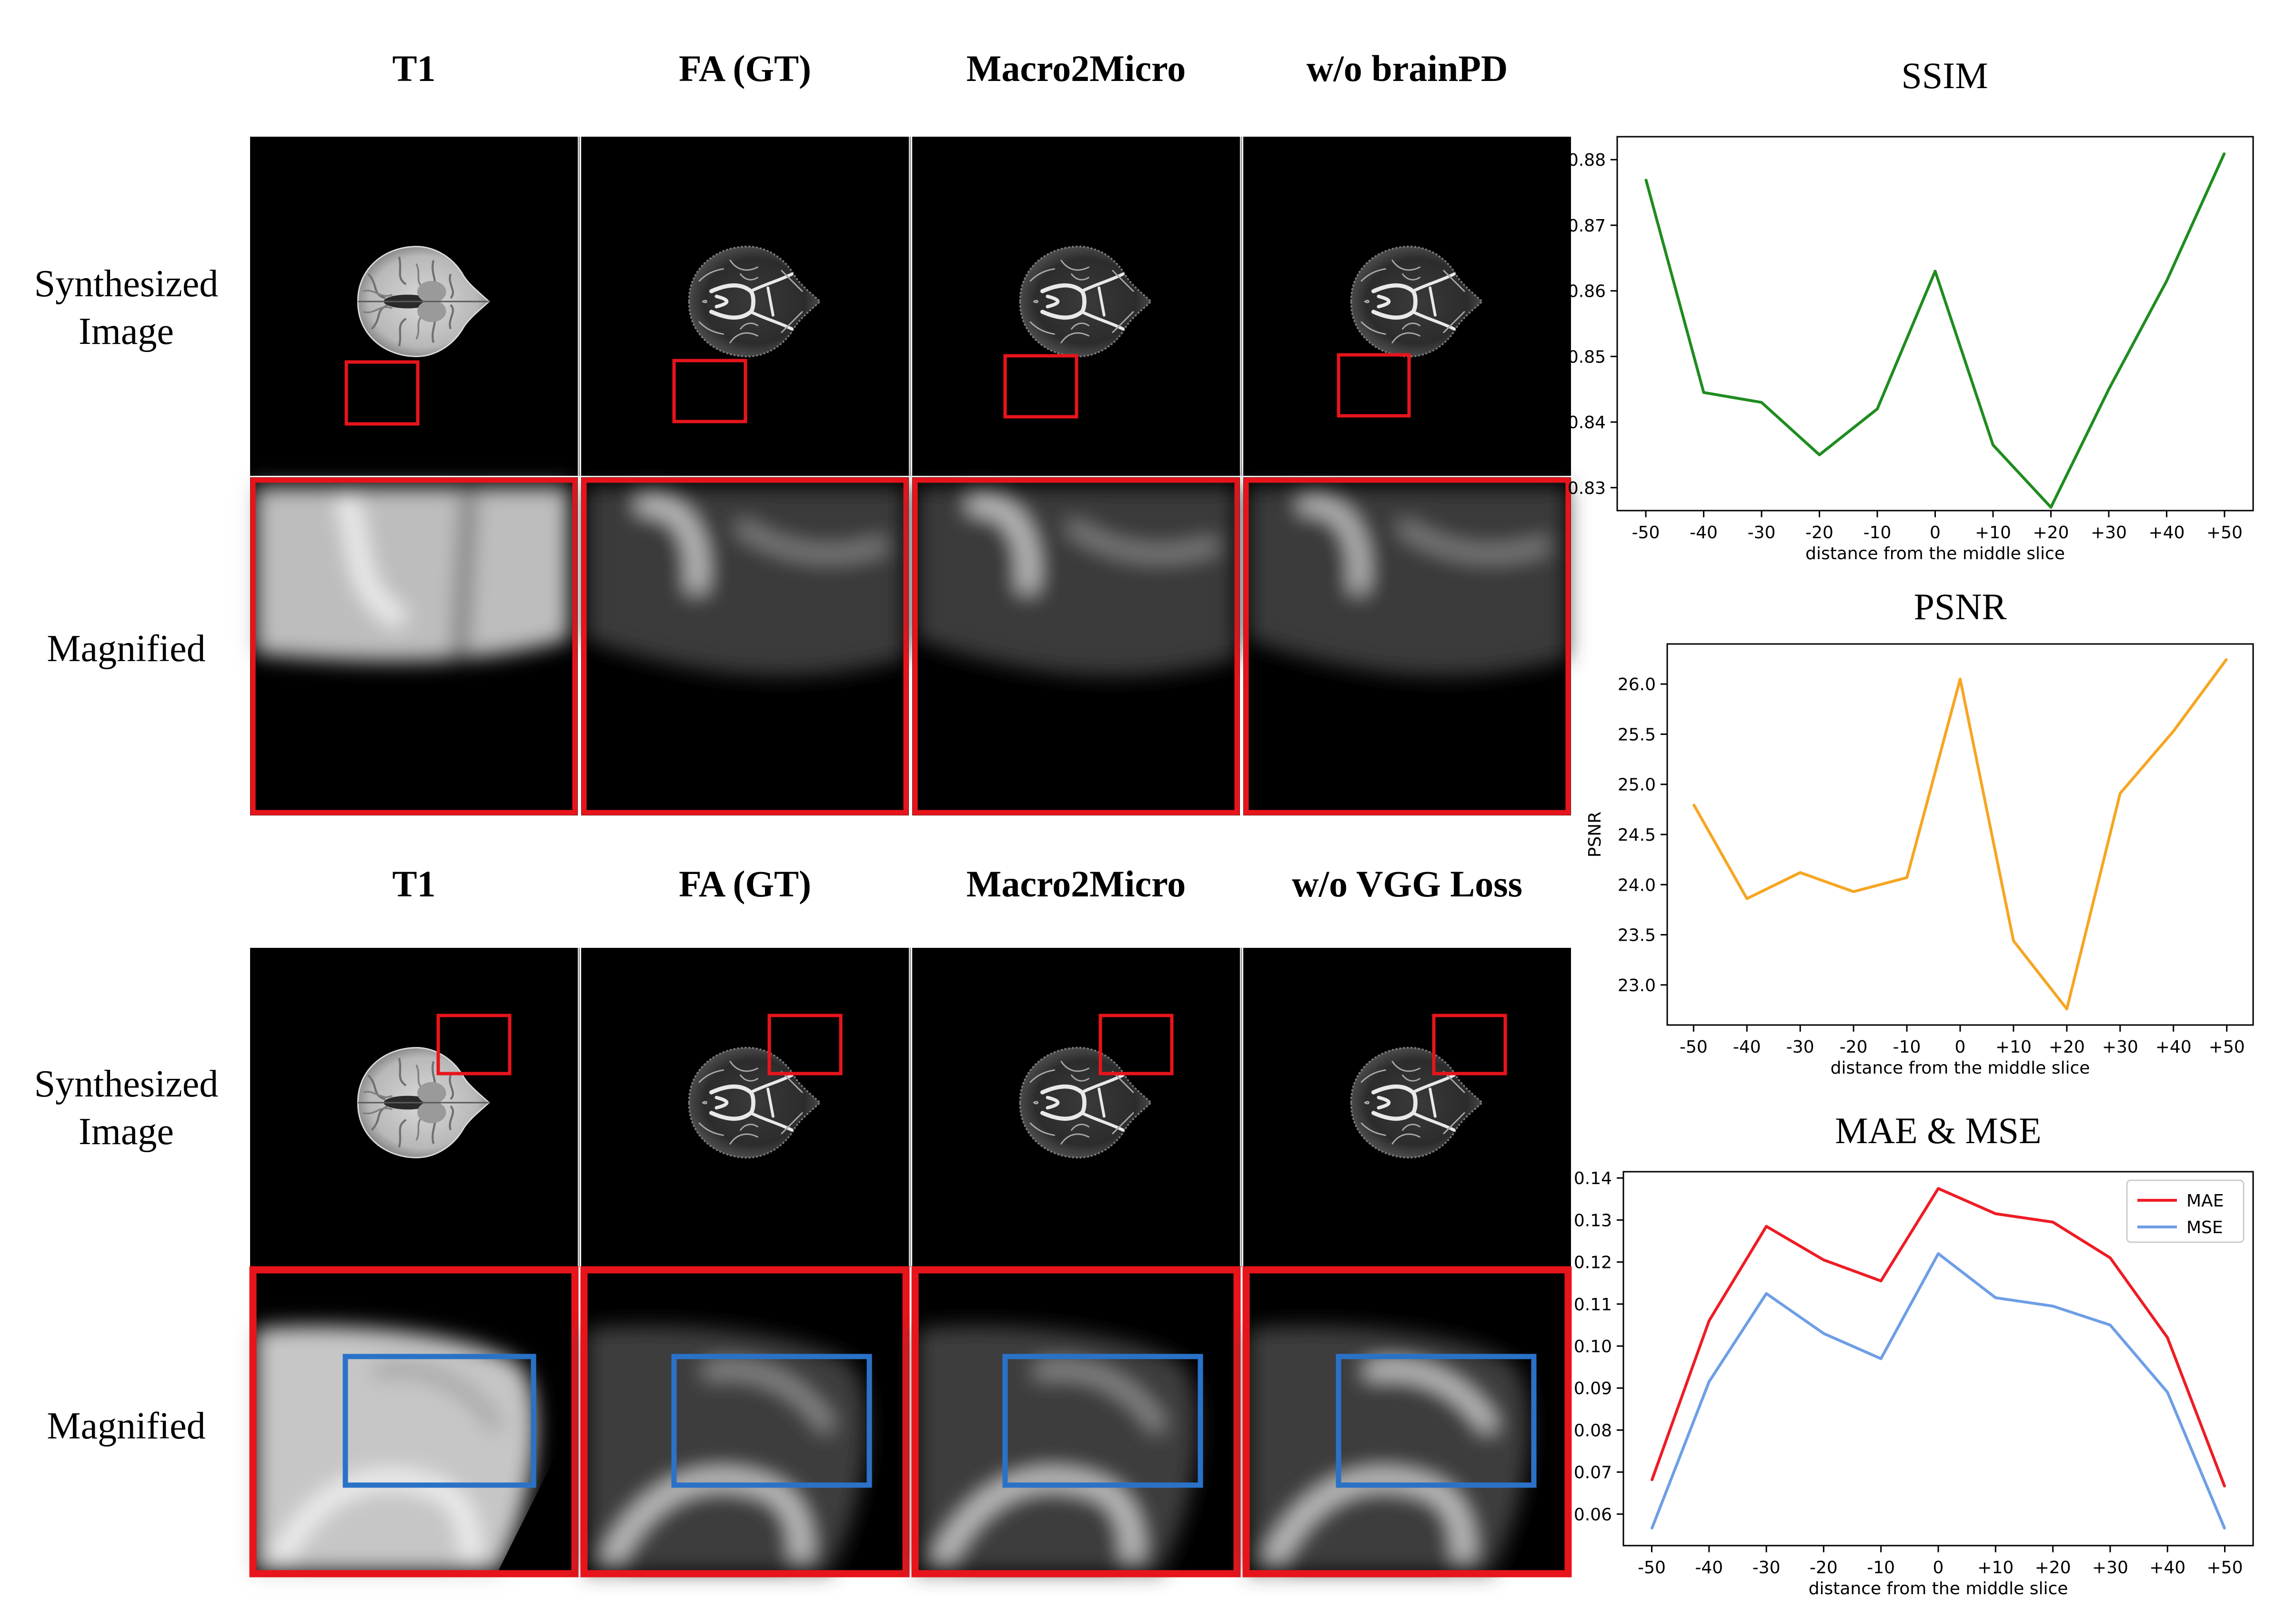 The height and width of the screenshot is (1598, 2296). What do you see at coordinates (1637, 885) in the screenshot?
I see `y-tick-label: 24.0` at bounding box center [1637, 885].